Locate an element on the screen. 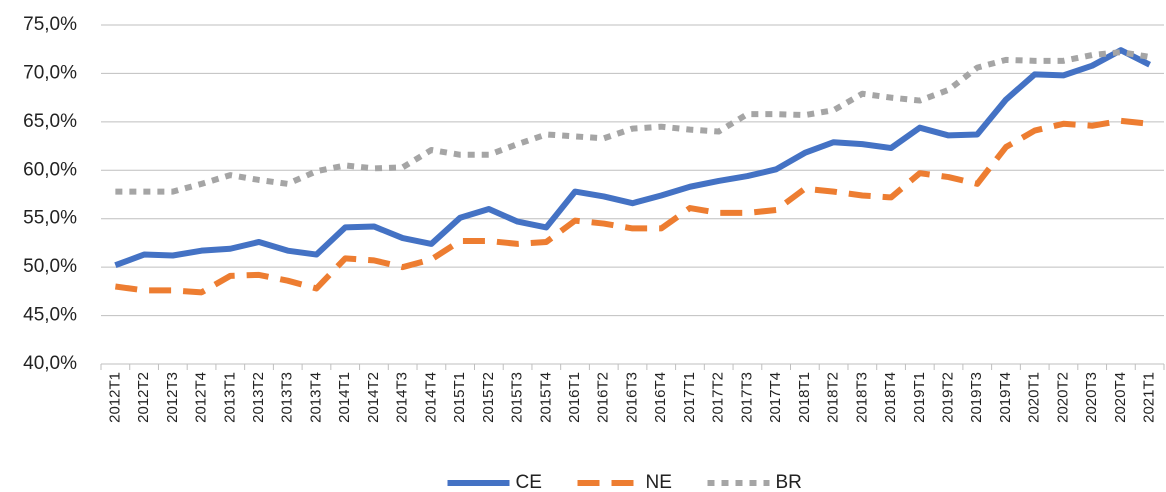 Image resolution: width=1166 pixels, height=492 pixels. x-tick-label: 2012T4 is located at coordinates (201, 397).